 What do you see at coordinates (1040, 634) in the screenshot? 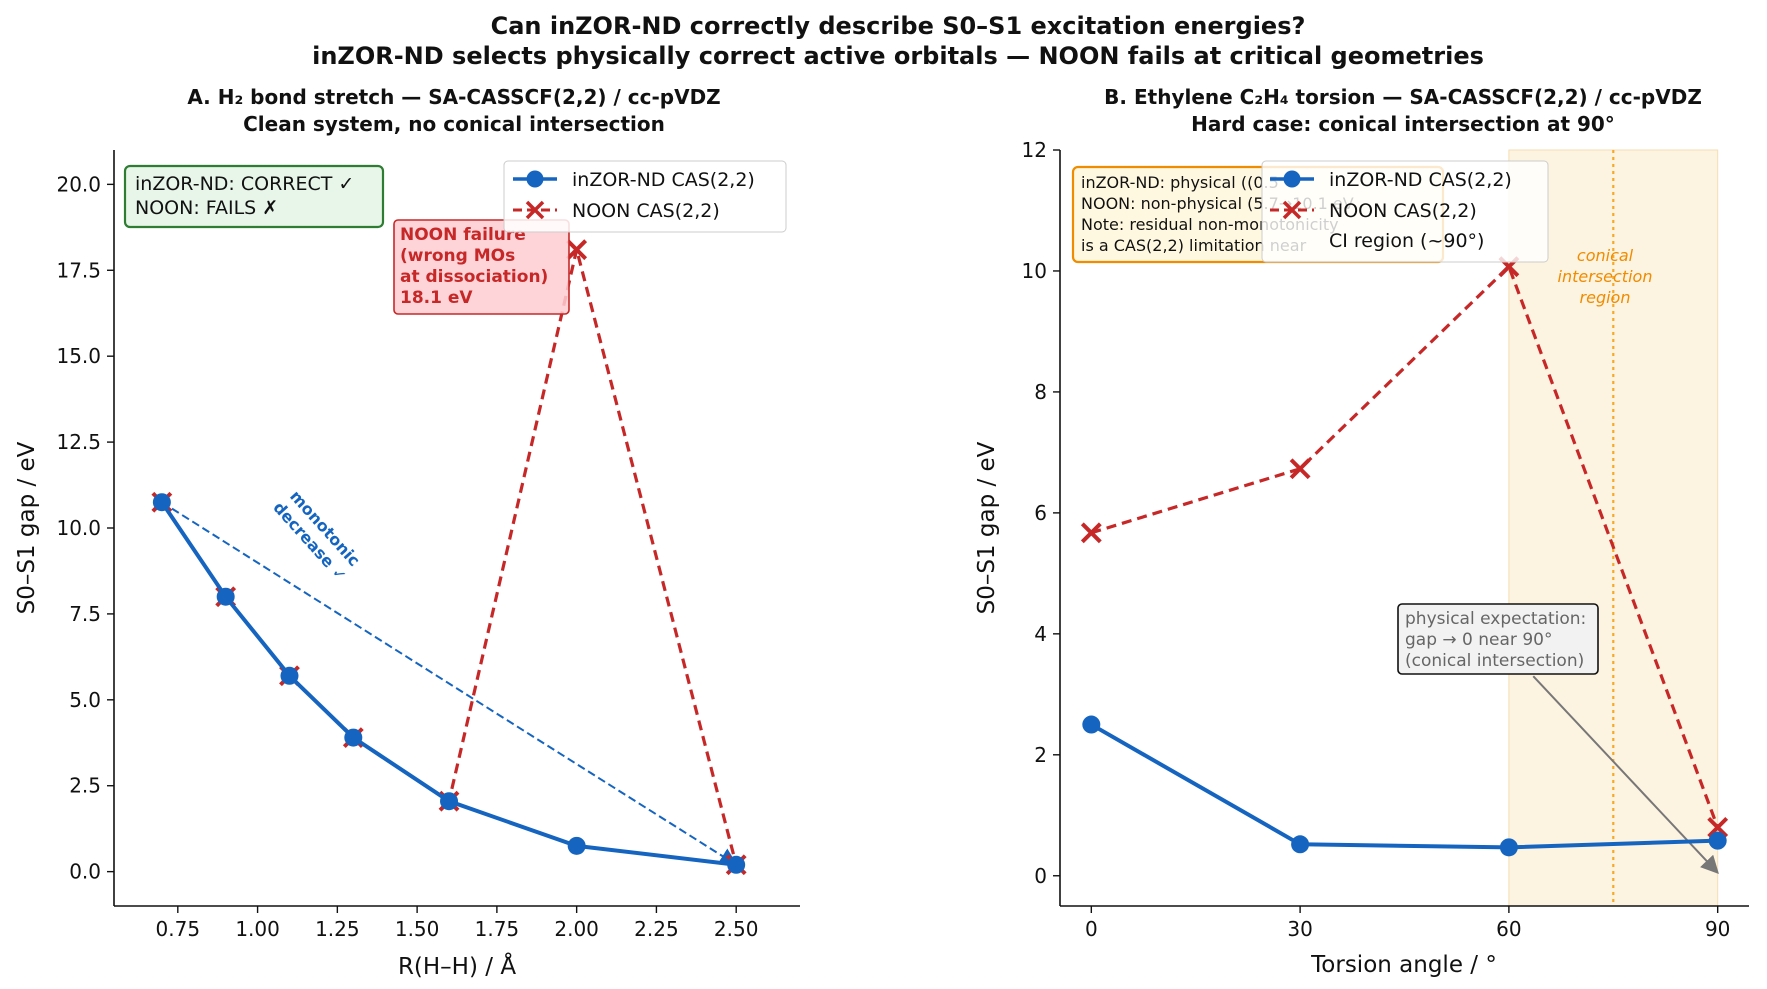
I see `panel-b-ytick-label: 4` at bounding box center [1040, 634].